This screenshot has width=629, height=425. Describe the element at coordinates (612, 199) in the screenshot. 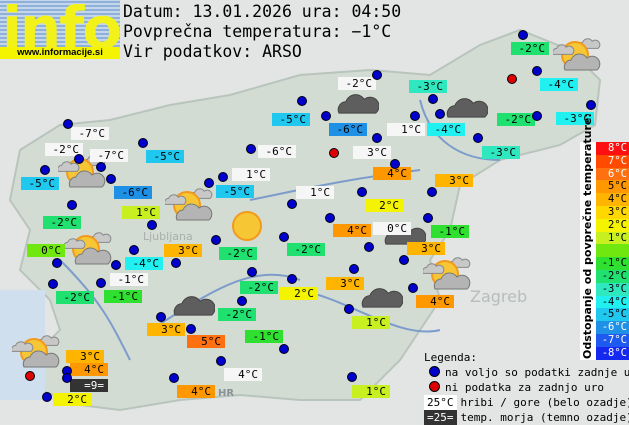

I see `scale-row: 4°C` at that location.